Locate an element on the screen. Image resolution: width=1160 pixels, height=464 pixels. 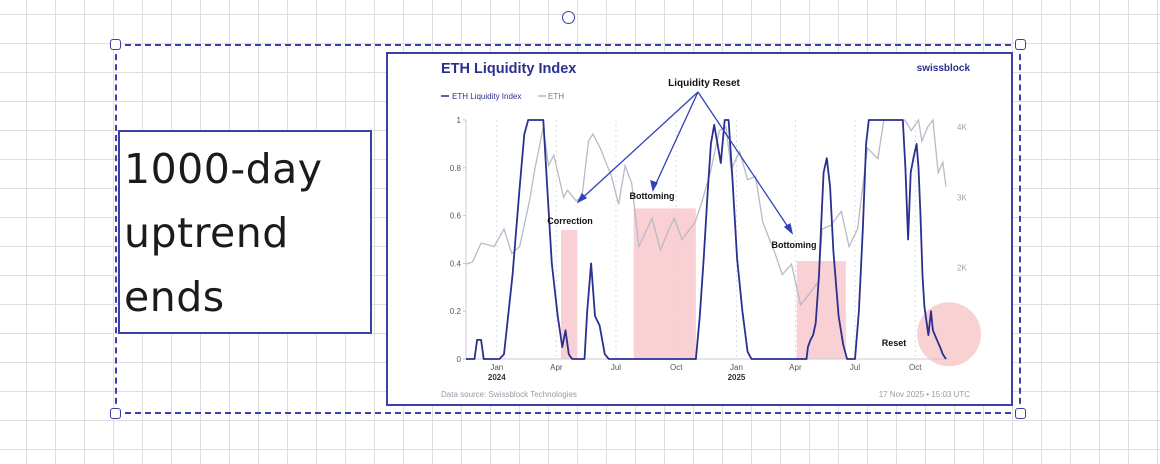
left-tick-label: 0.6 is located at coordinates (456, 216).